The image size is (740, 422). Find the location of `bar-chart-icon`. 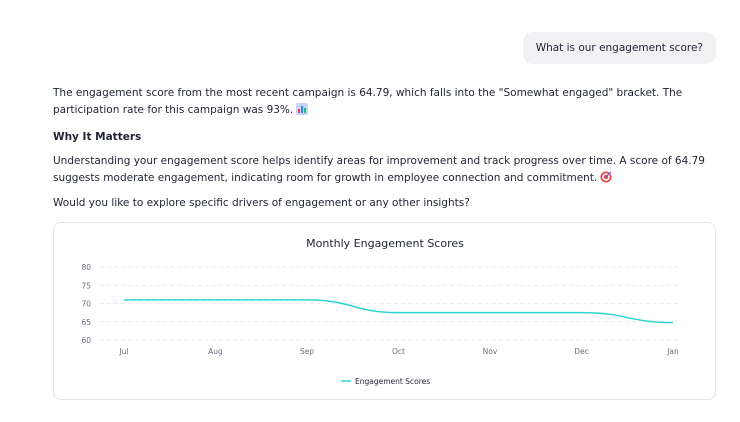

bar-chart-icon is located at coordinates (302, 112).